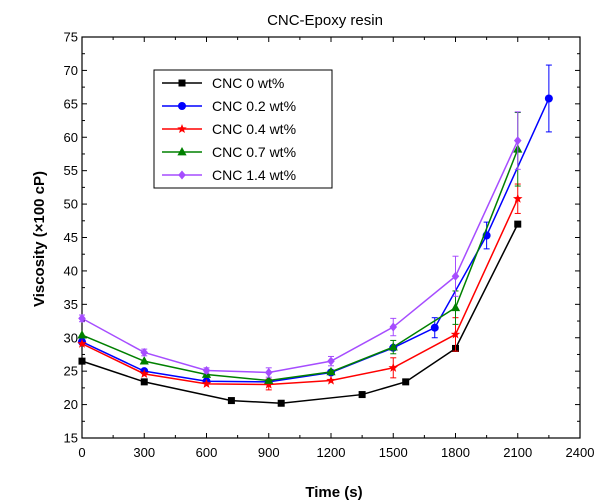 The height and width of the screenshot is (504, 598). Describe the element at coordinates (325, 20) in the screenshot. I see `chart-title: CNC-Epoxy resin` at that location.